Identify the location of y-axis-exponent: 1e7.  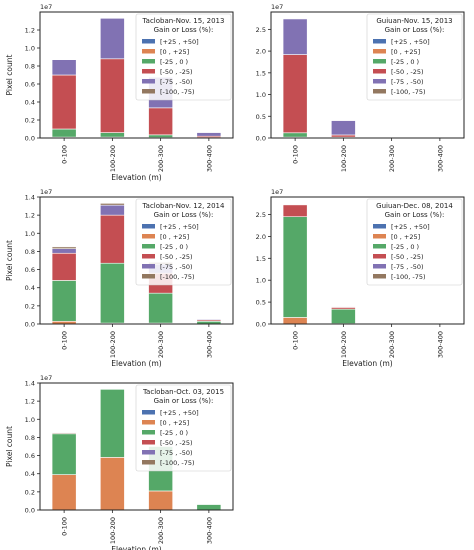
(46, 378).